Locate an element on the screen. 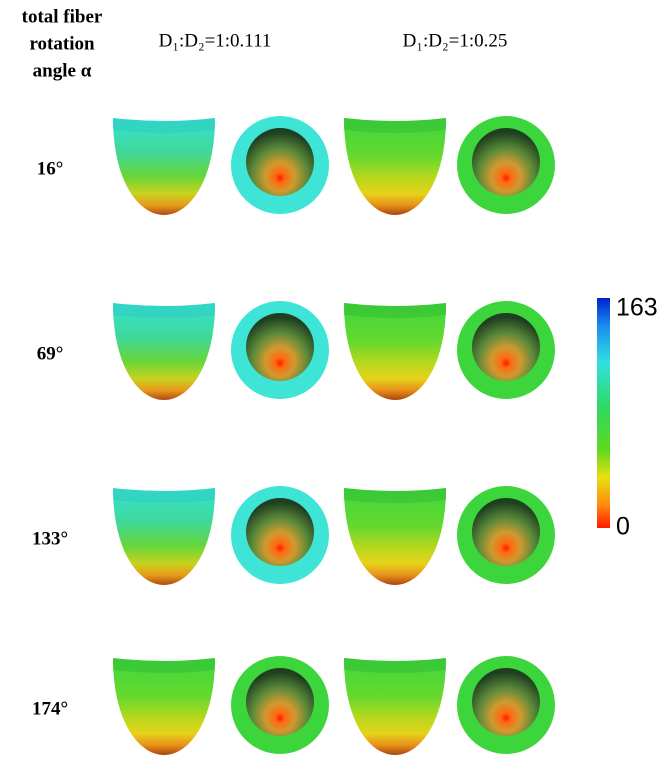 This screenshot has height=771, width=666. row-label: 16° is located at coordinates (50, 168).